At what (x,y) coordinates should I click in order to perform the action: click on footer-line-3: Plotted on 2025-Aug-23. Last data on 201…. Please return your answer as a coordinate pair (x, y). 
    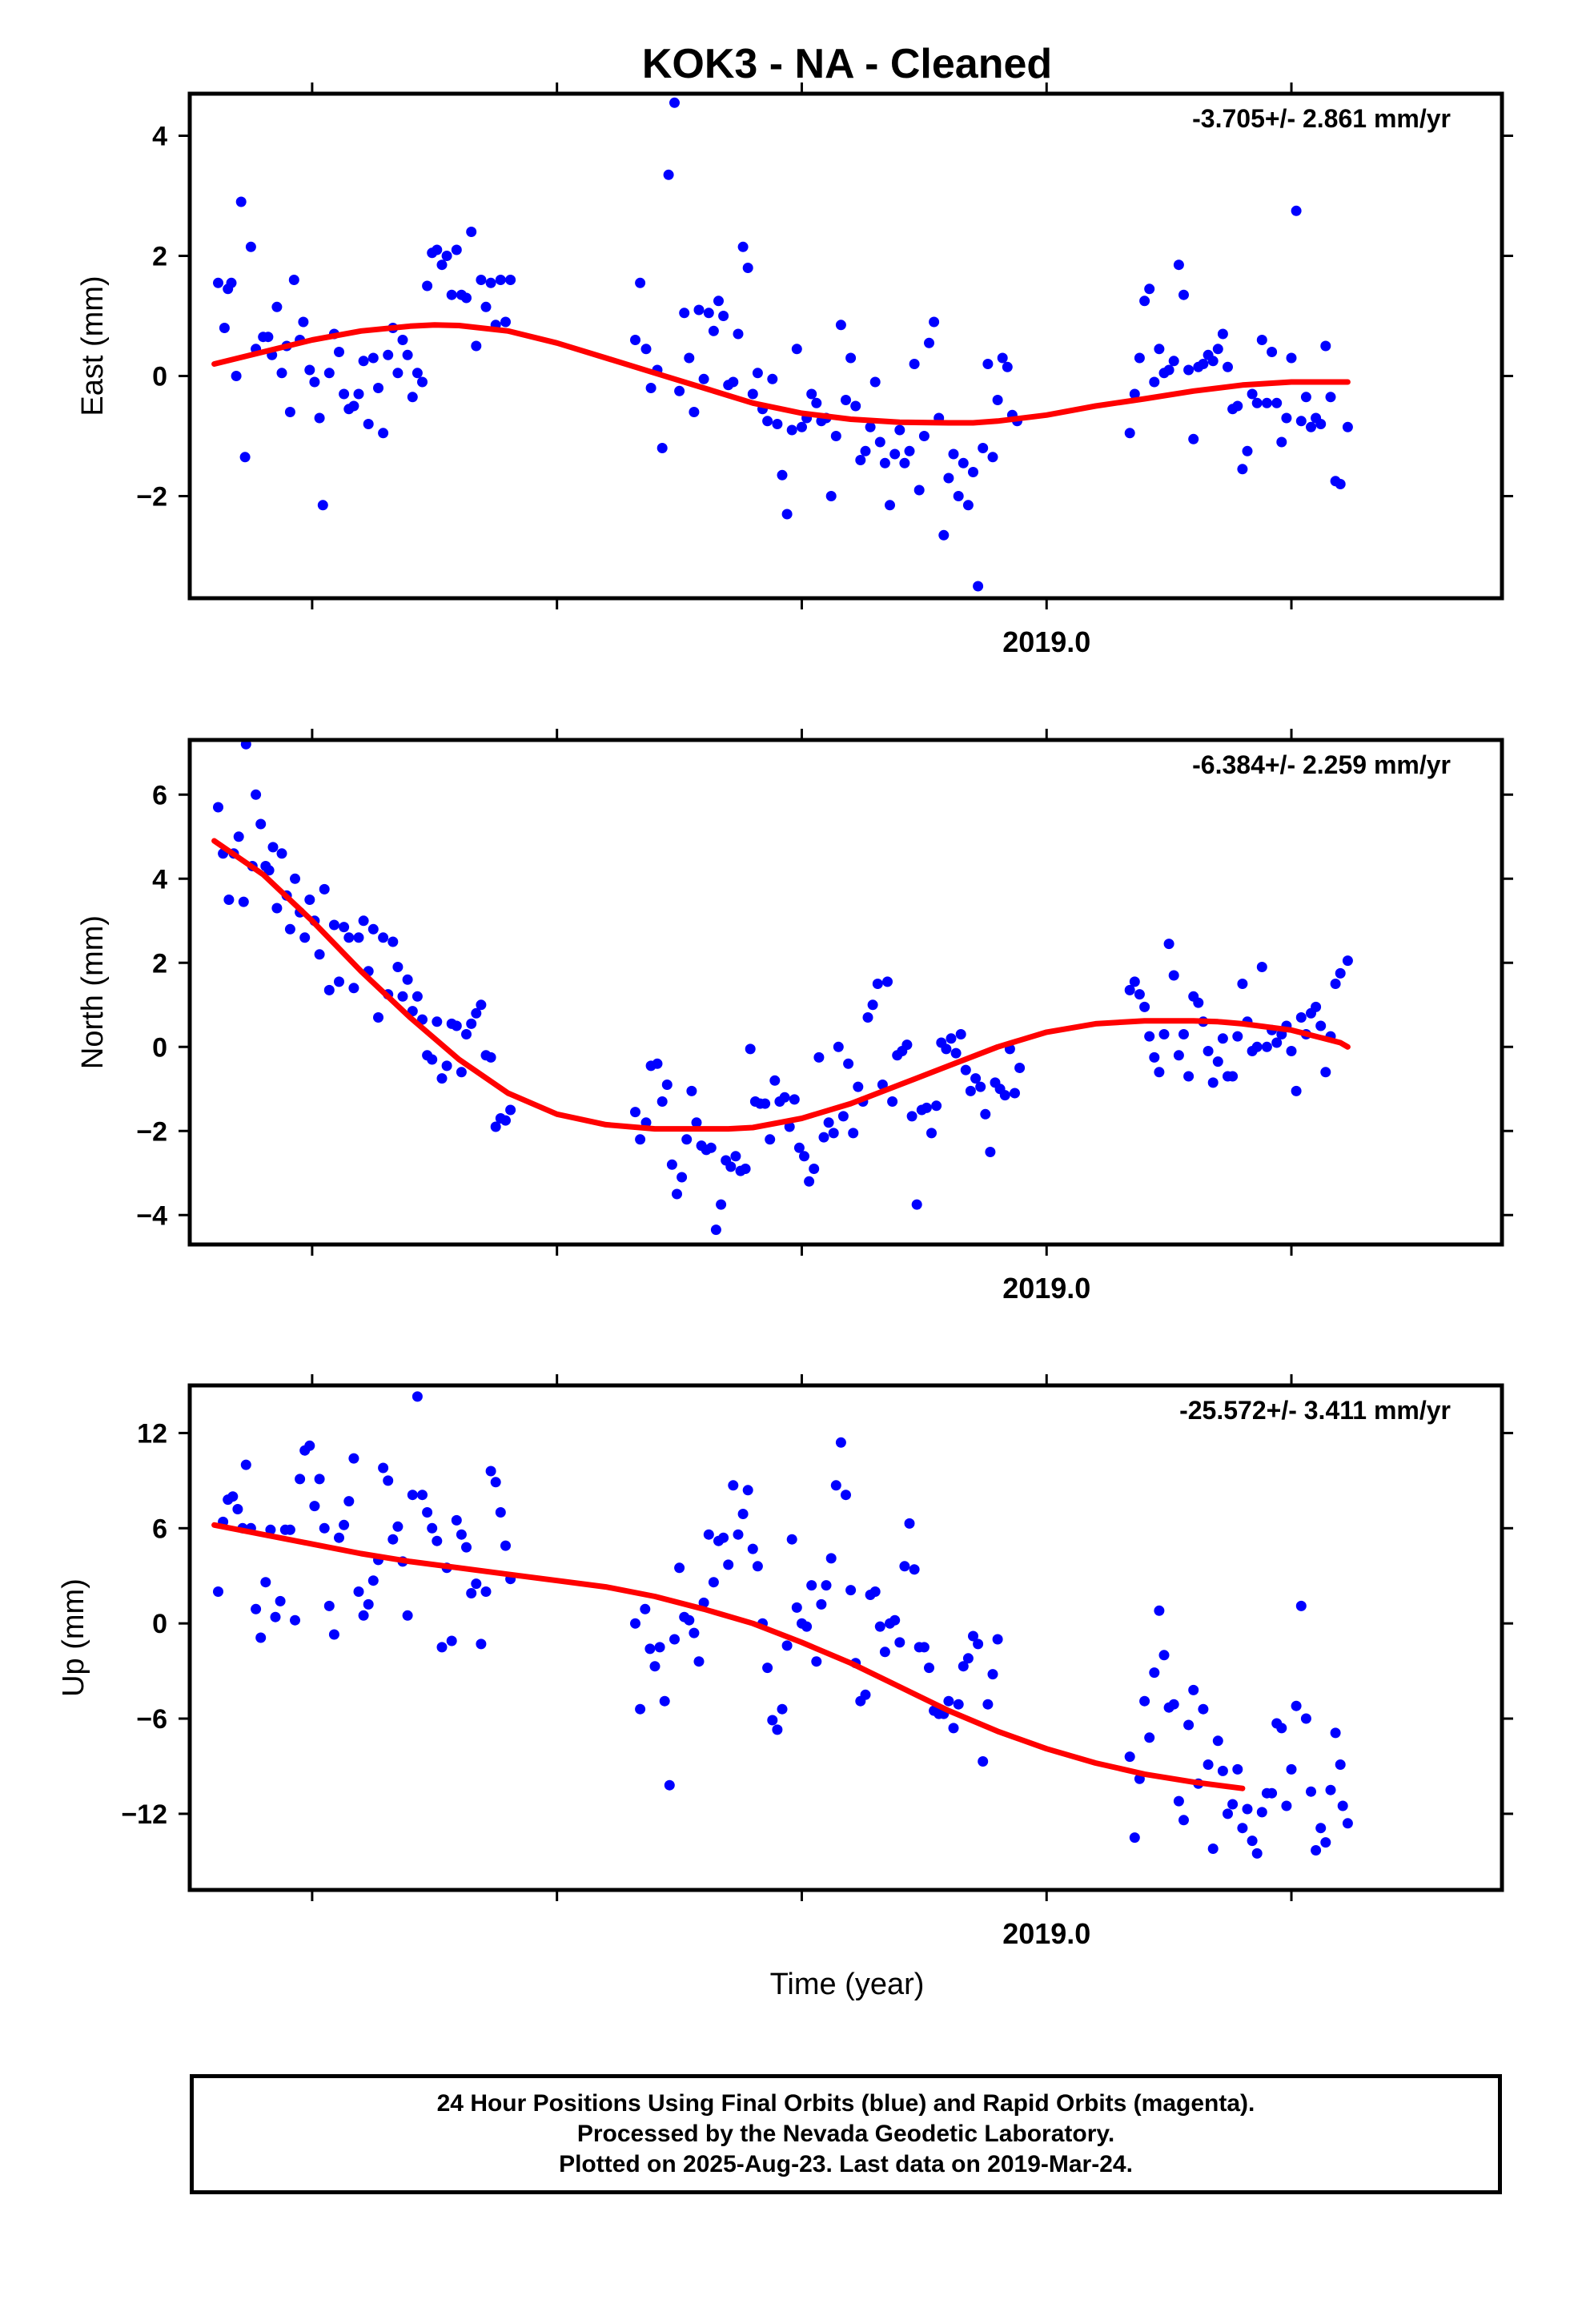
    Looking at the image, I should click on (846, 2164).